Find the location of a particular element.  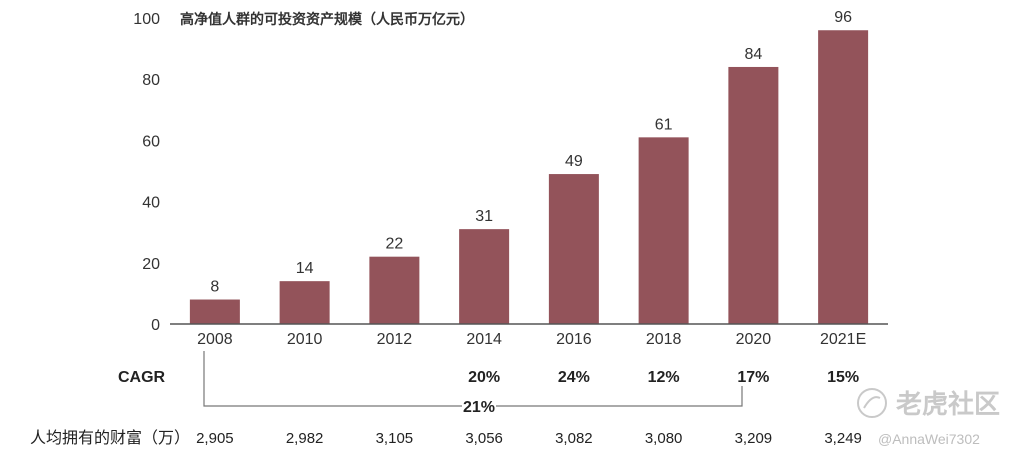

bar-value-label: 8 is located at coordinates (214, 287).